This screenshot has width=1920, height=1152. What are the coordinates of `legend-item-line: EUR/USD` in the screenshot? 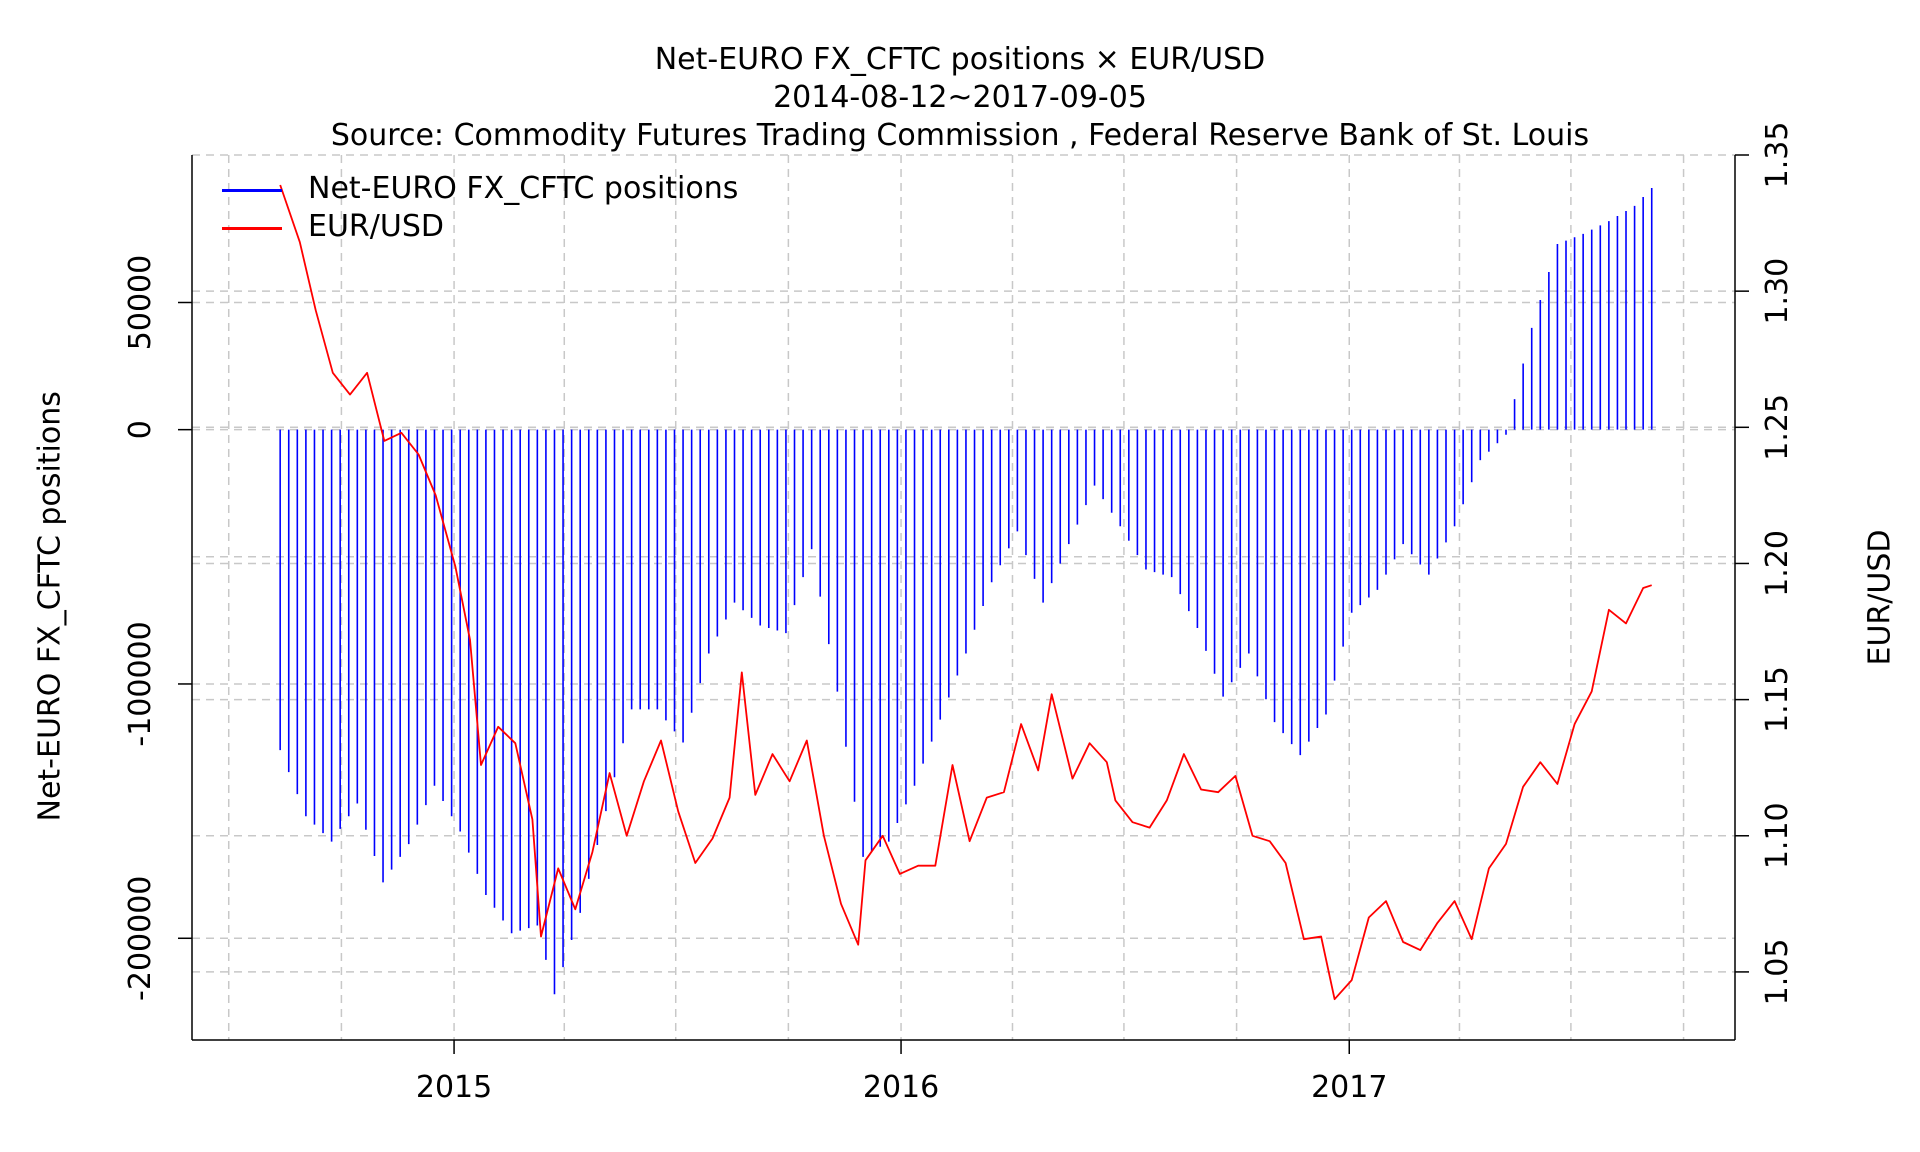 It's located at (452, 229).